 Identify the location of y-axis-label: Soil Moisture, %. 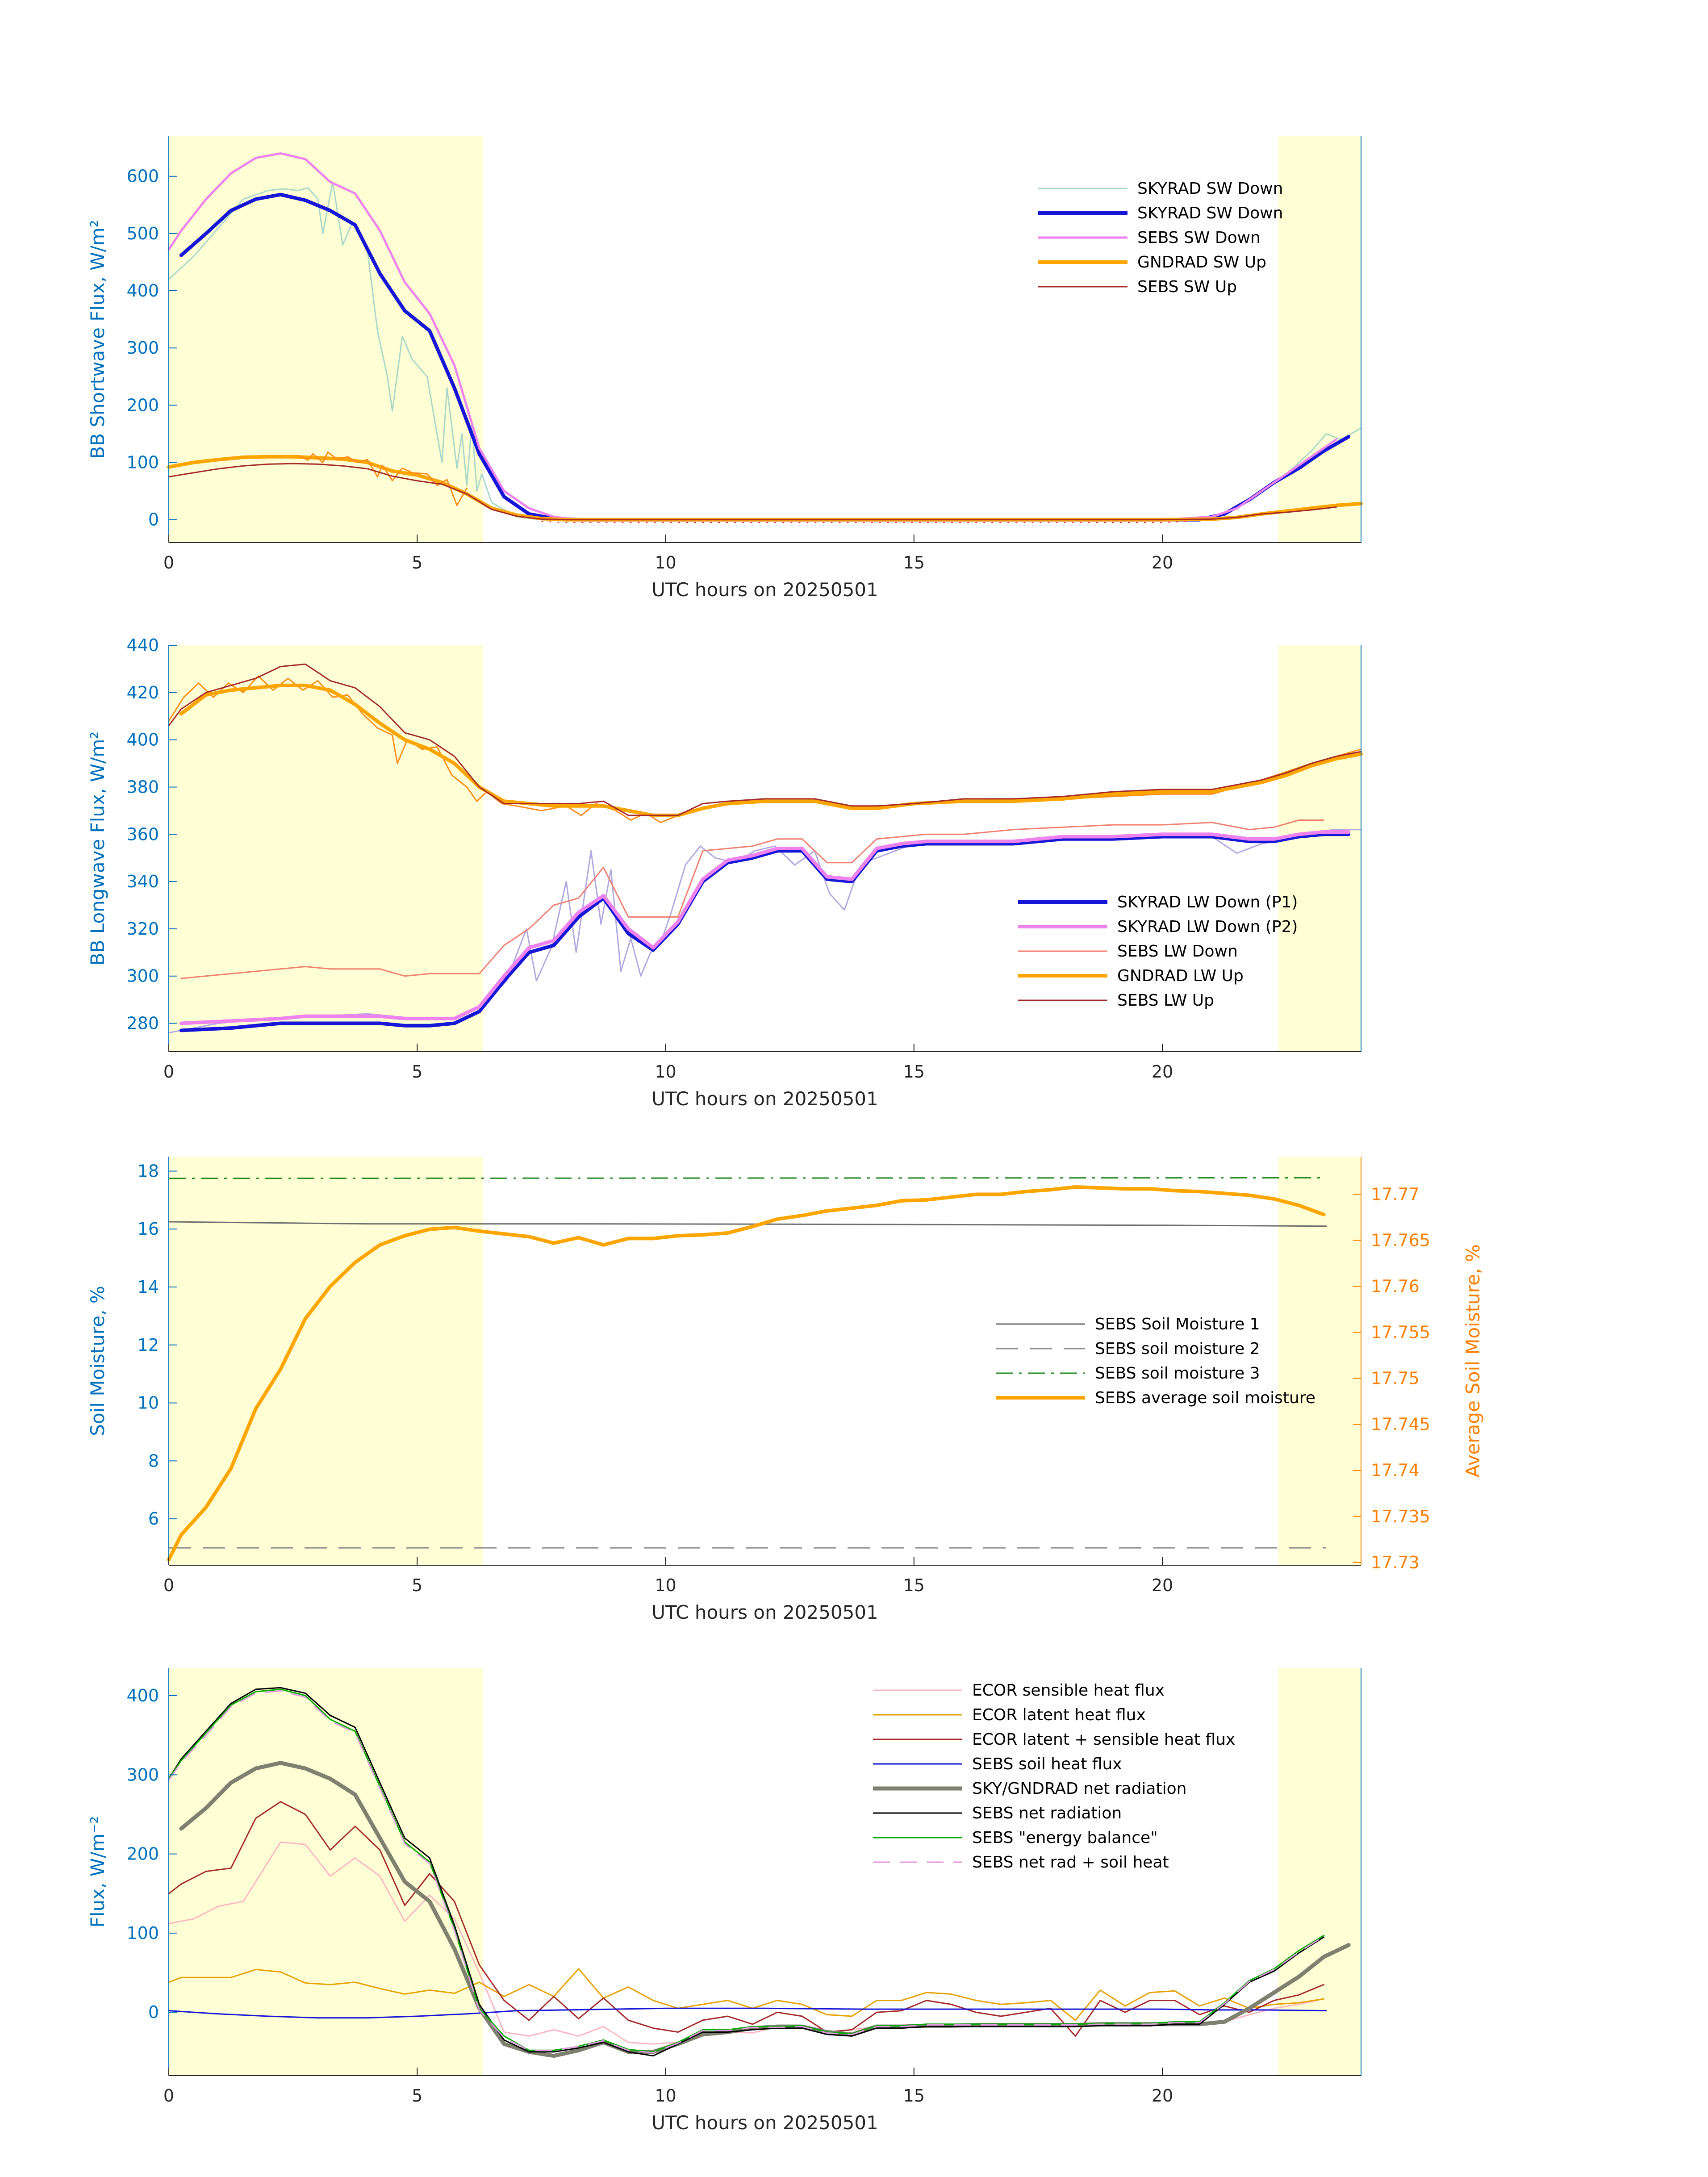
(98, 1361).